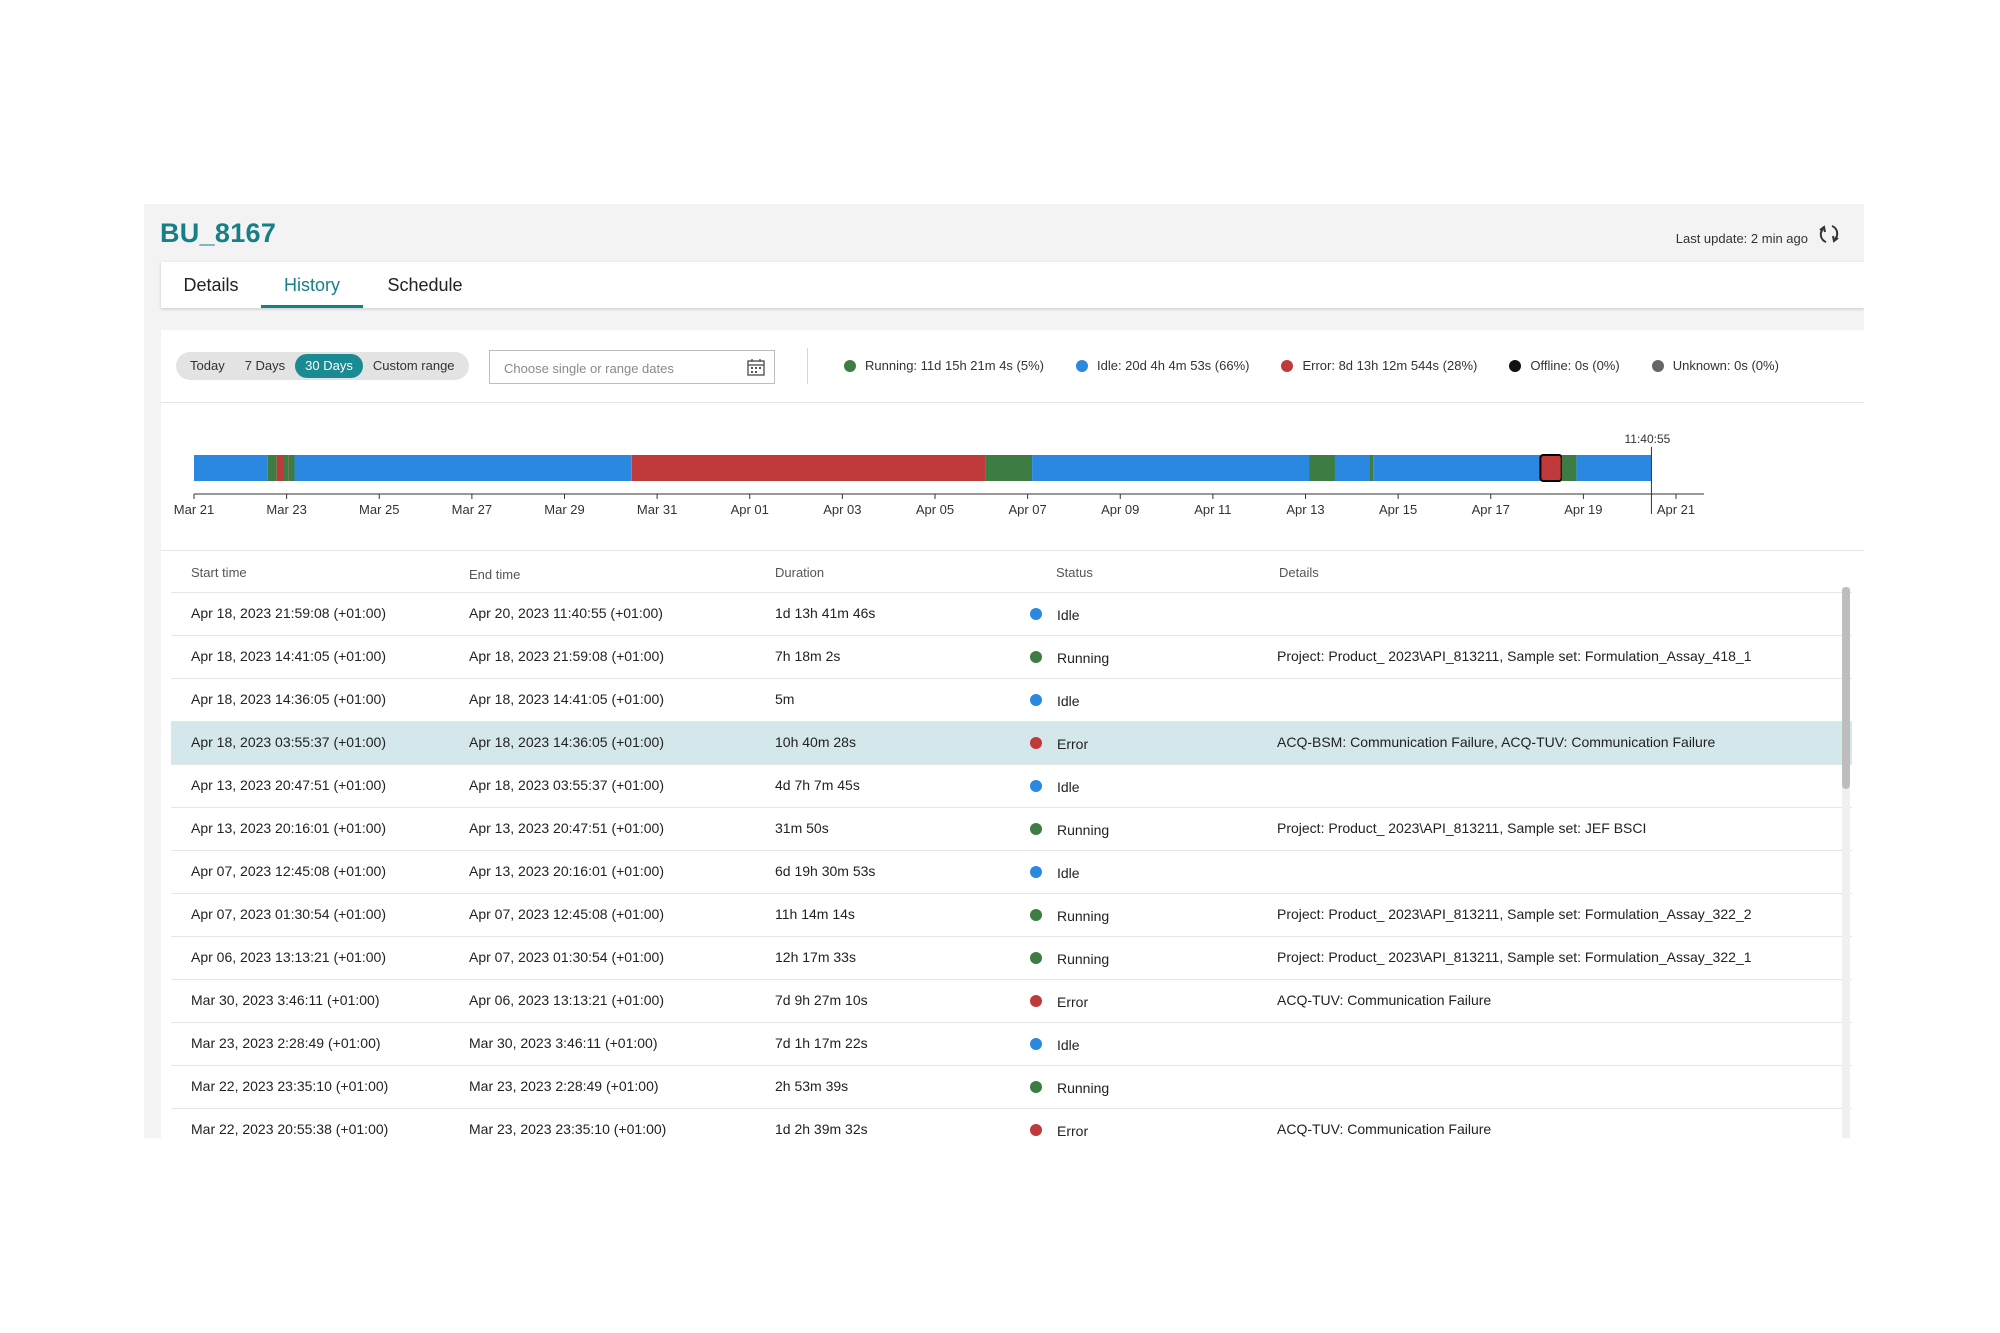 The image size is (2000, 1333). What do you see at coordinates (1081, 365) in the screenshot?
I see `legend-idle-dot` at bounding box center [1081, 365].